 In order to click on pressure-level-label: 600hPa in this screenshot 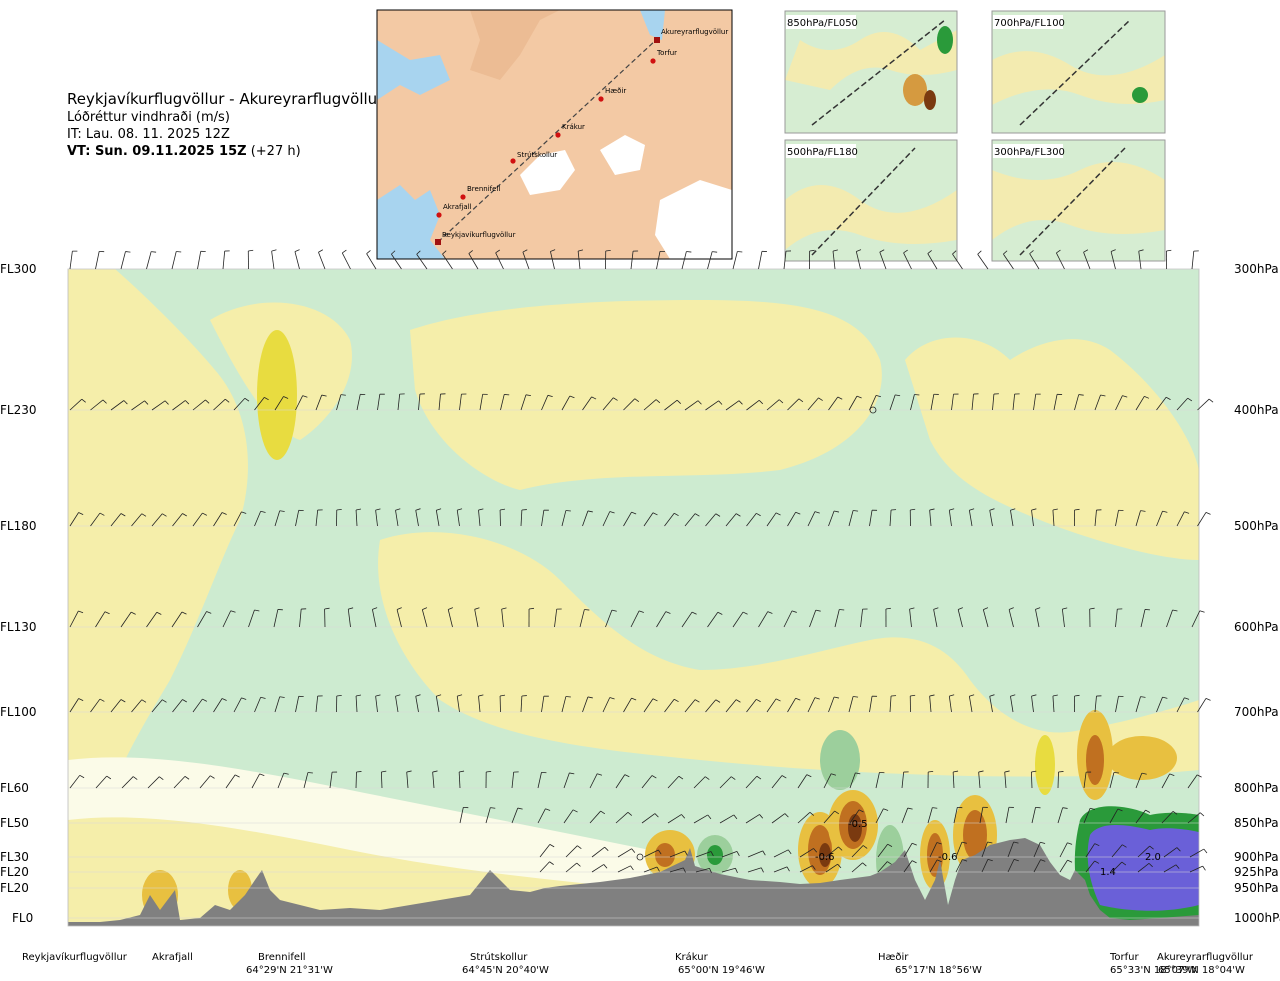, I will do `click(1256, 627)`.